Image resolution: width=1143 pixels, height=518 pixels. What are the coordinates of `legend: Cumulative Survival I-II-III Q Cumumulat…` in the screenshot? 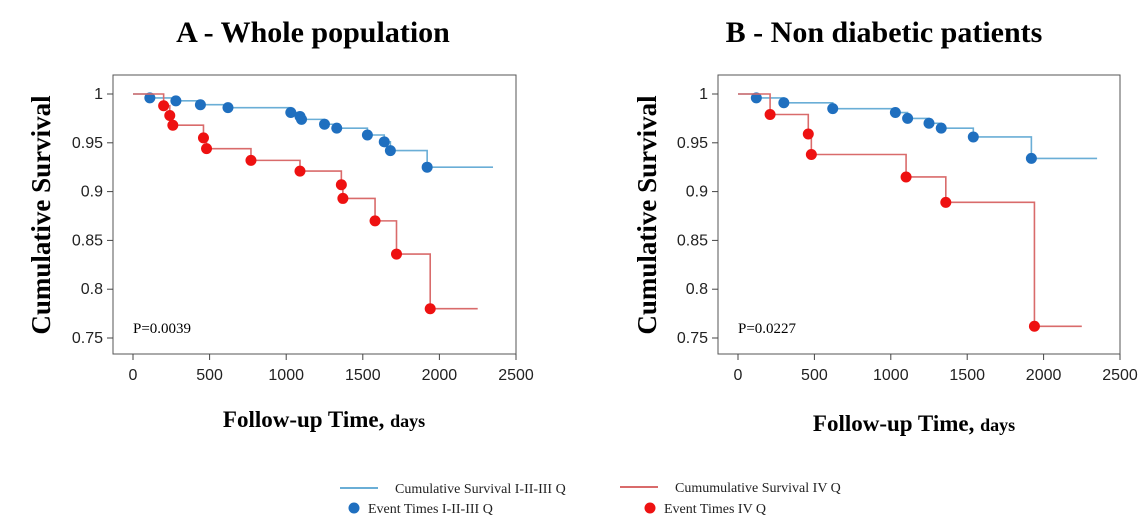 It's located at (590, 499).